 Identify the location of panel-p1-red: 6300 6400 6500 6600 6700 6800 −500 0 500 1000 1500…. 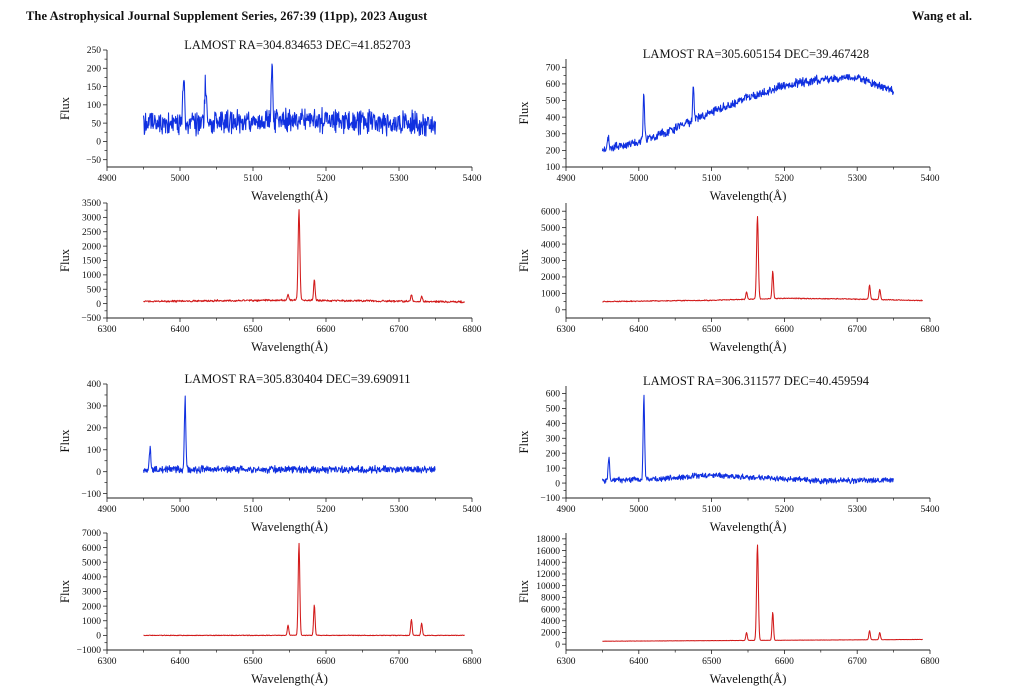
(270, 276).